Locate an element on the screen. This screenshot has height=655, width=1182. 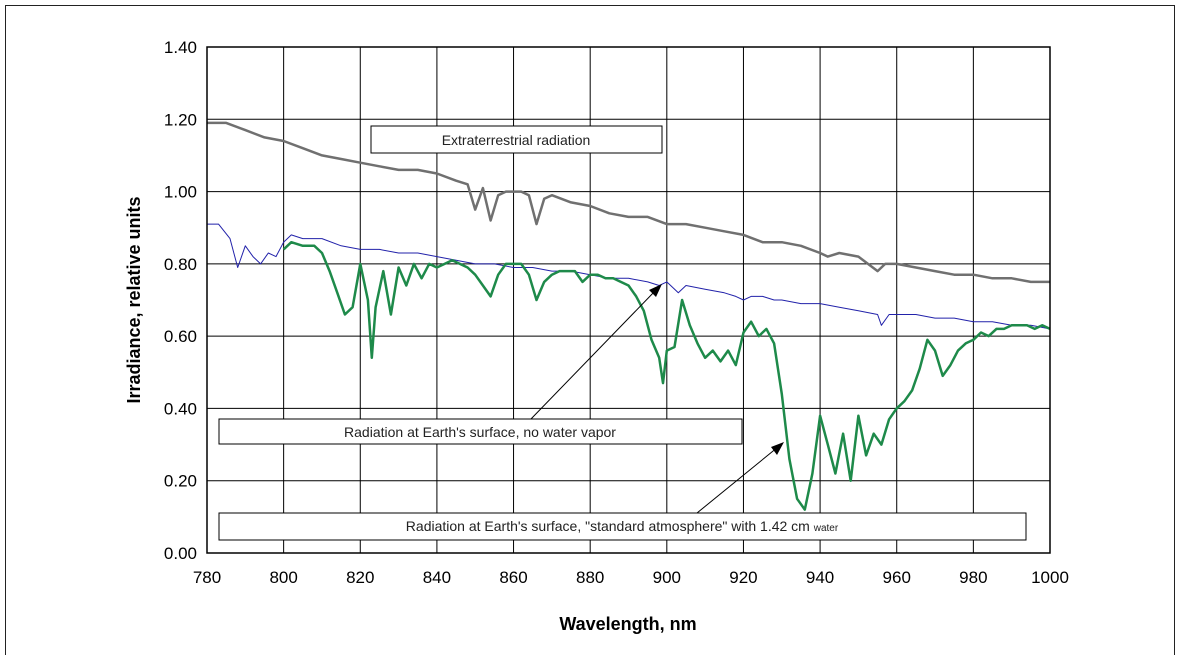
x-axis-title: Wavelength, nm is located at coordinates (627, 624).